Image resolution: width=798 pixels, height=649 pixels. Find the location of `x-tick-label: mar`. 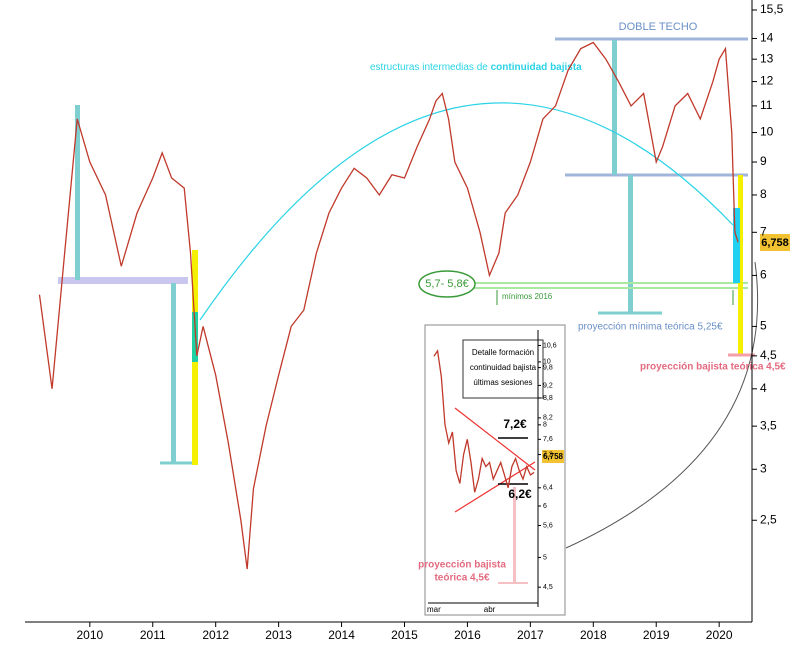

x-tick-label: mar is located at coordinates (434, 609).